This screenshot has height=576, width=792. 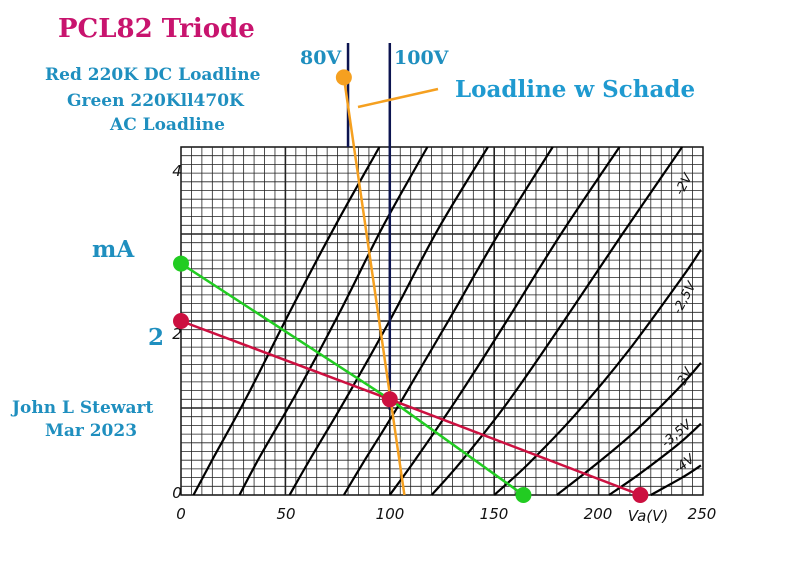 I want to click on note-green-loadline: Green 220Kll470K, so click(x=156, y=101).